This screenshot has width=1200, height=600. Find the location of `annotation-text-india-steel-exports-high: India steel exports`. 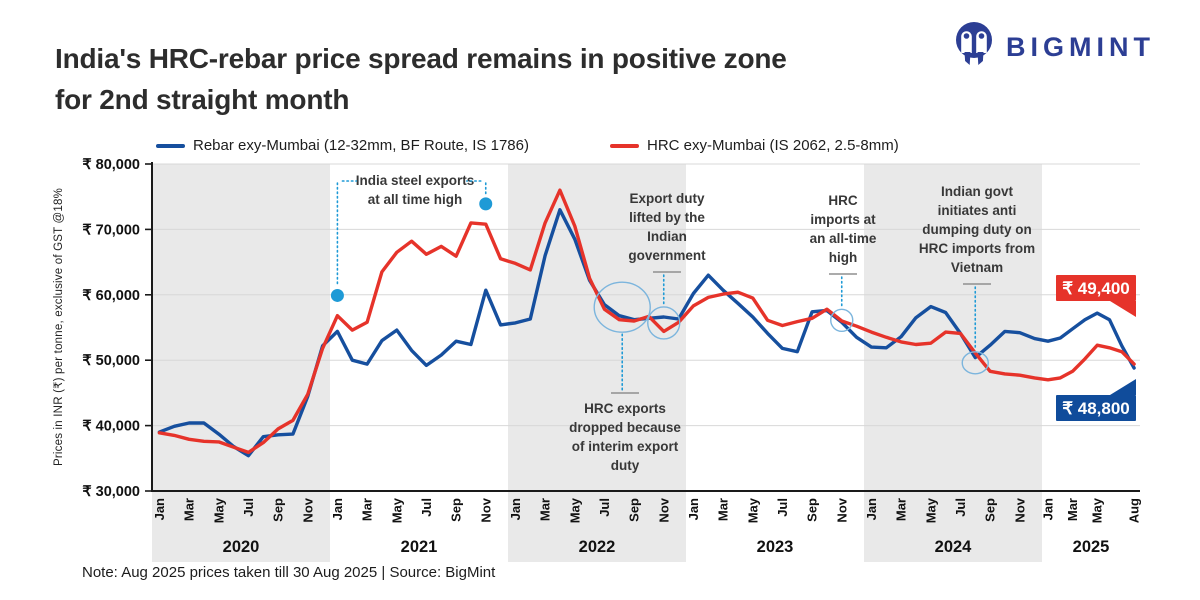

annotation-text-india-steel-exports-high: India steel exports is located at coordinates (415, 180).